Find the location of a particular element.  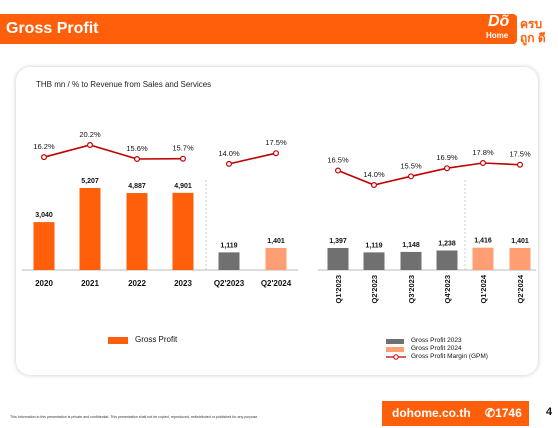

gpm-label-annual-3: 15.7% is located at coordinates (183, 148).